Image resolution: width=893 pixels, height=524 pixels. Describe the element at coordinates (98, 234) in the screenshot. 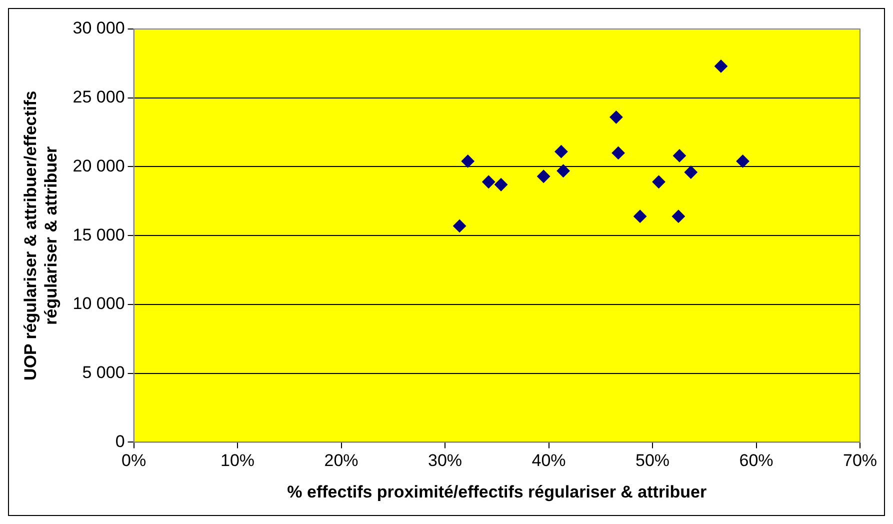

I see `y-tick-label: 15 000` at that location.